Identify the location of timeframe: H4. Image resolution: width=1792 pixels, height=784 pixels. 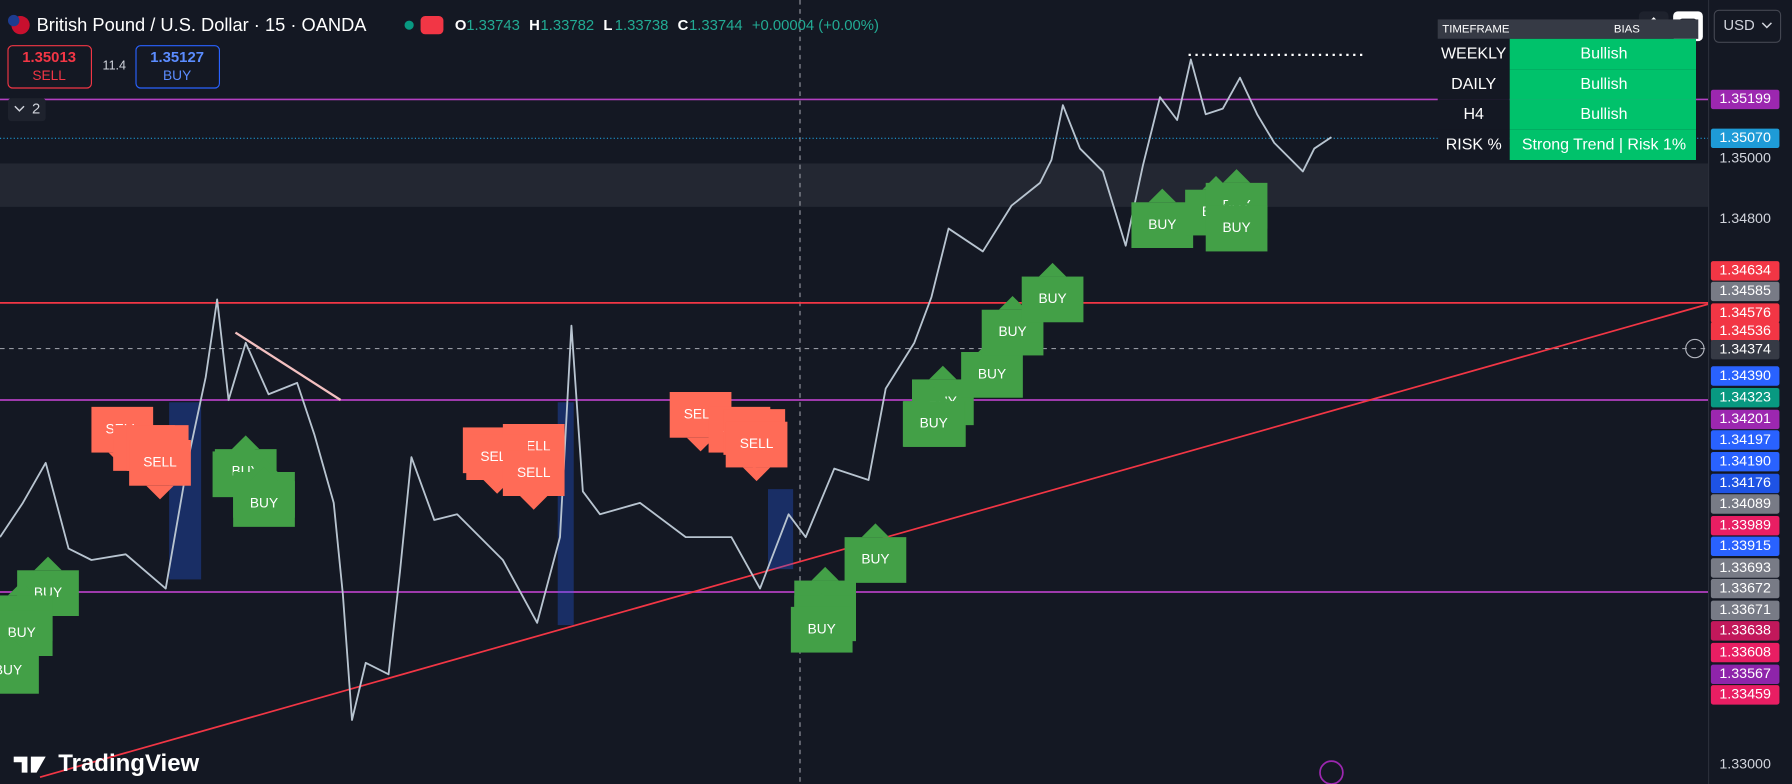
(1473, 114).